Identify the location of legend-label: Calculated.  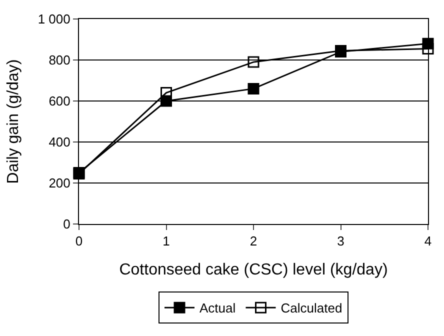
(311, 308).